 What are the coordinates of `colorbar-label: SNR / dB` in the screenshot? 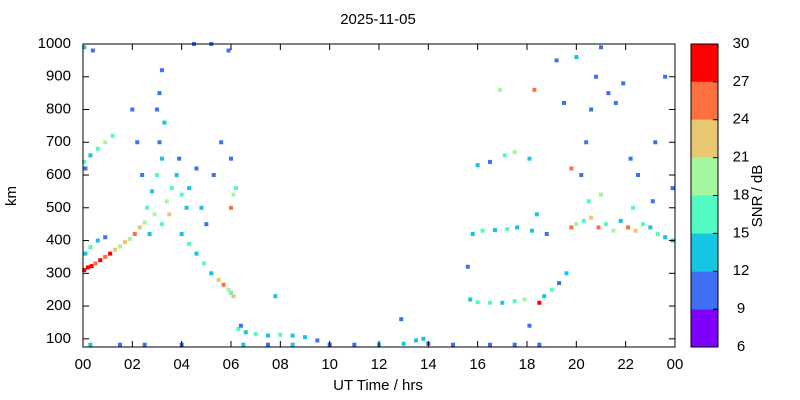 It's located at (757, 196).